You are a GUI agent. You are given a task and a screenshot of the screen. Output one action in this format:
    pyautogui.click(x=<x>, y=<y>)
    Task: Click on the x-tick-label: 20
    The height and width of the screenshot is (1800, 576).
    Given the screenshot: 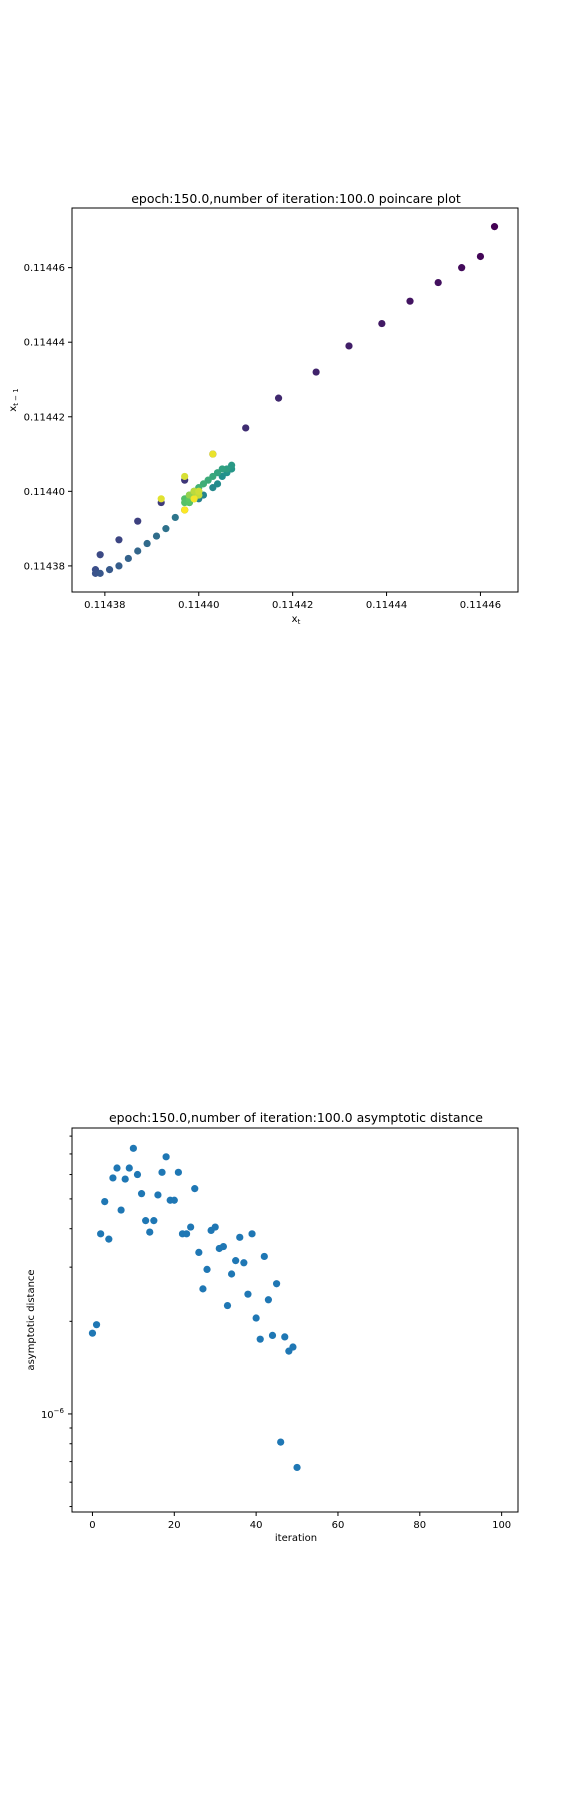 What is the action you would take?
    pyautogui.click(x=174, y=1525)
    